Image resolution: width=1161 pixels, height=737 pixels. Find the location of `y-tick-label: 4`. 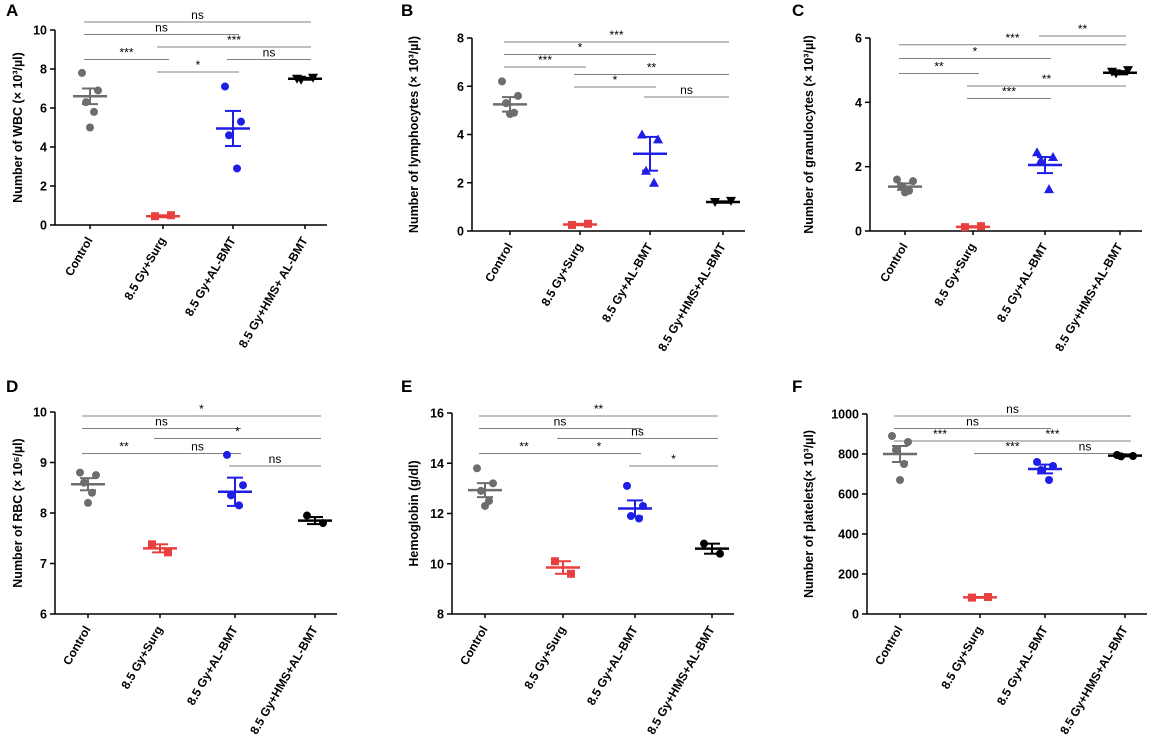

y-tick-label: 4 is located at coordinates (858, 103).